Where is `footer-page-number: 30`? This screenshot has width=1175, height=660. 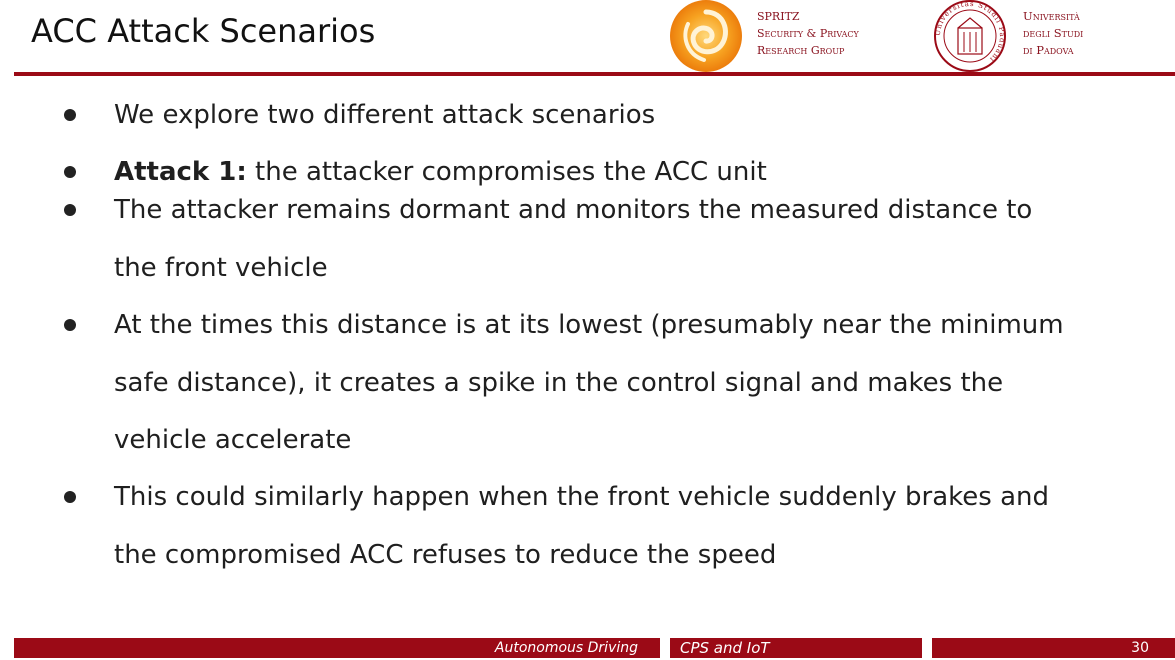
footer-page-number: 30 is located at coordinates (1053, 648).